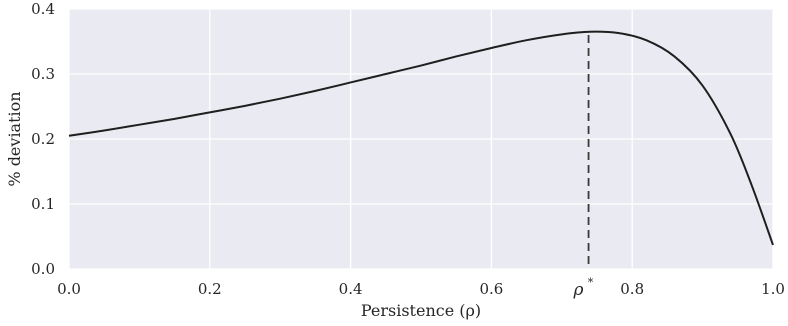 This screenshot has width=788, height=326. What do you see at coordinates (69, 289) in the screenshot?
I see `x-tick-label: 0.0` at bounding box center [69, 289].